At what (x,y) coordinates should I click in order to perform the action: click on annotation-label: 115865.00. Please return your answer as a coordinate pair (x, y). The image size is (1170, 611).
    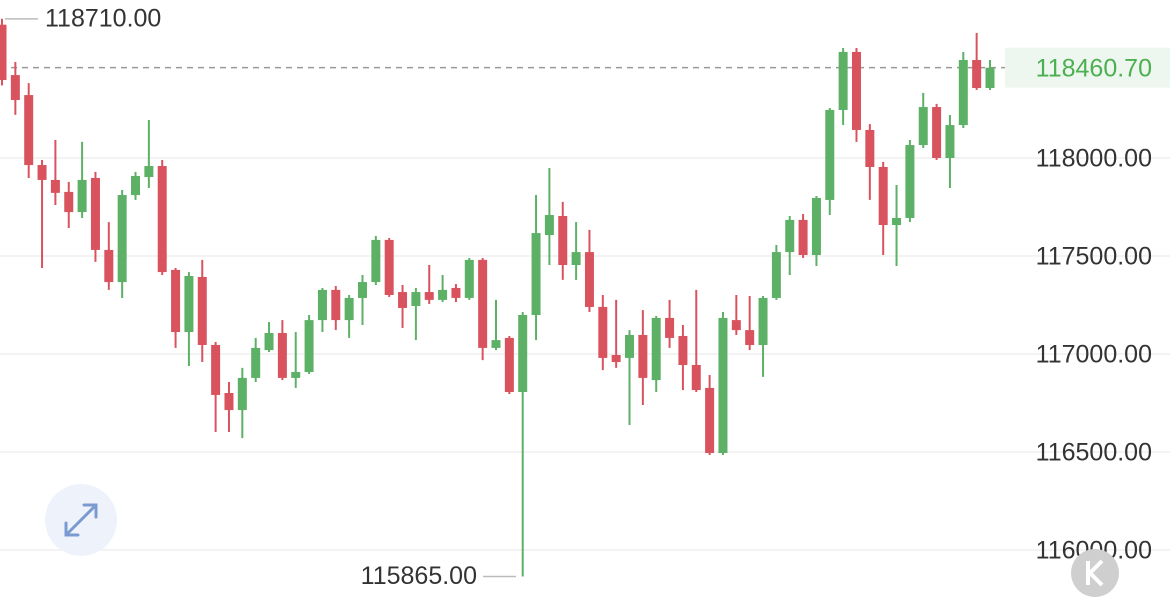
    Looking at the image, I should click on (419, 576).